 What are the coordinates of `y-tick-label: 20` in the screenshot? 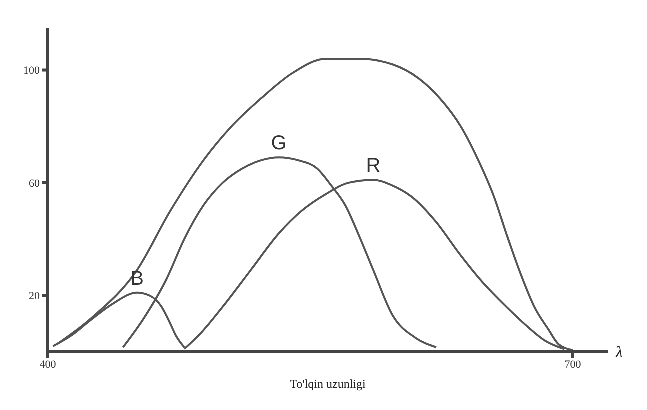 It's located at (34, 296).